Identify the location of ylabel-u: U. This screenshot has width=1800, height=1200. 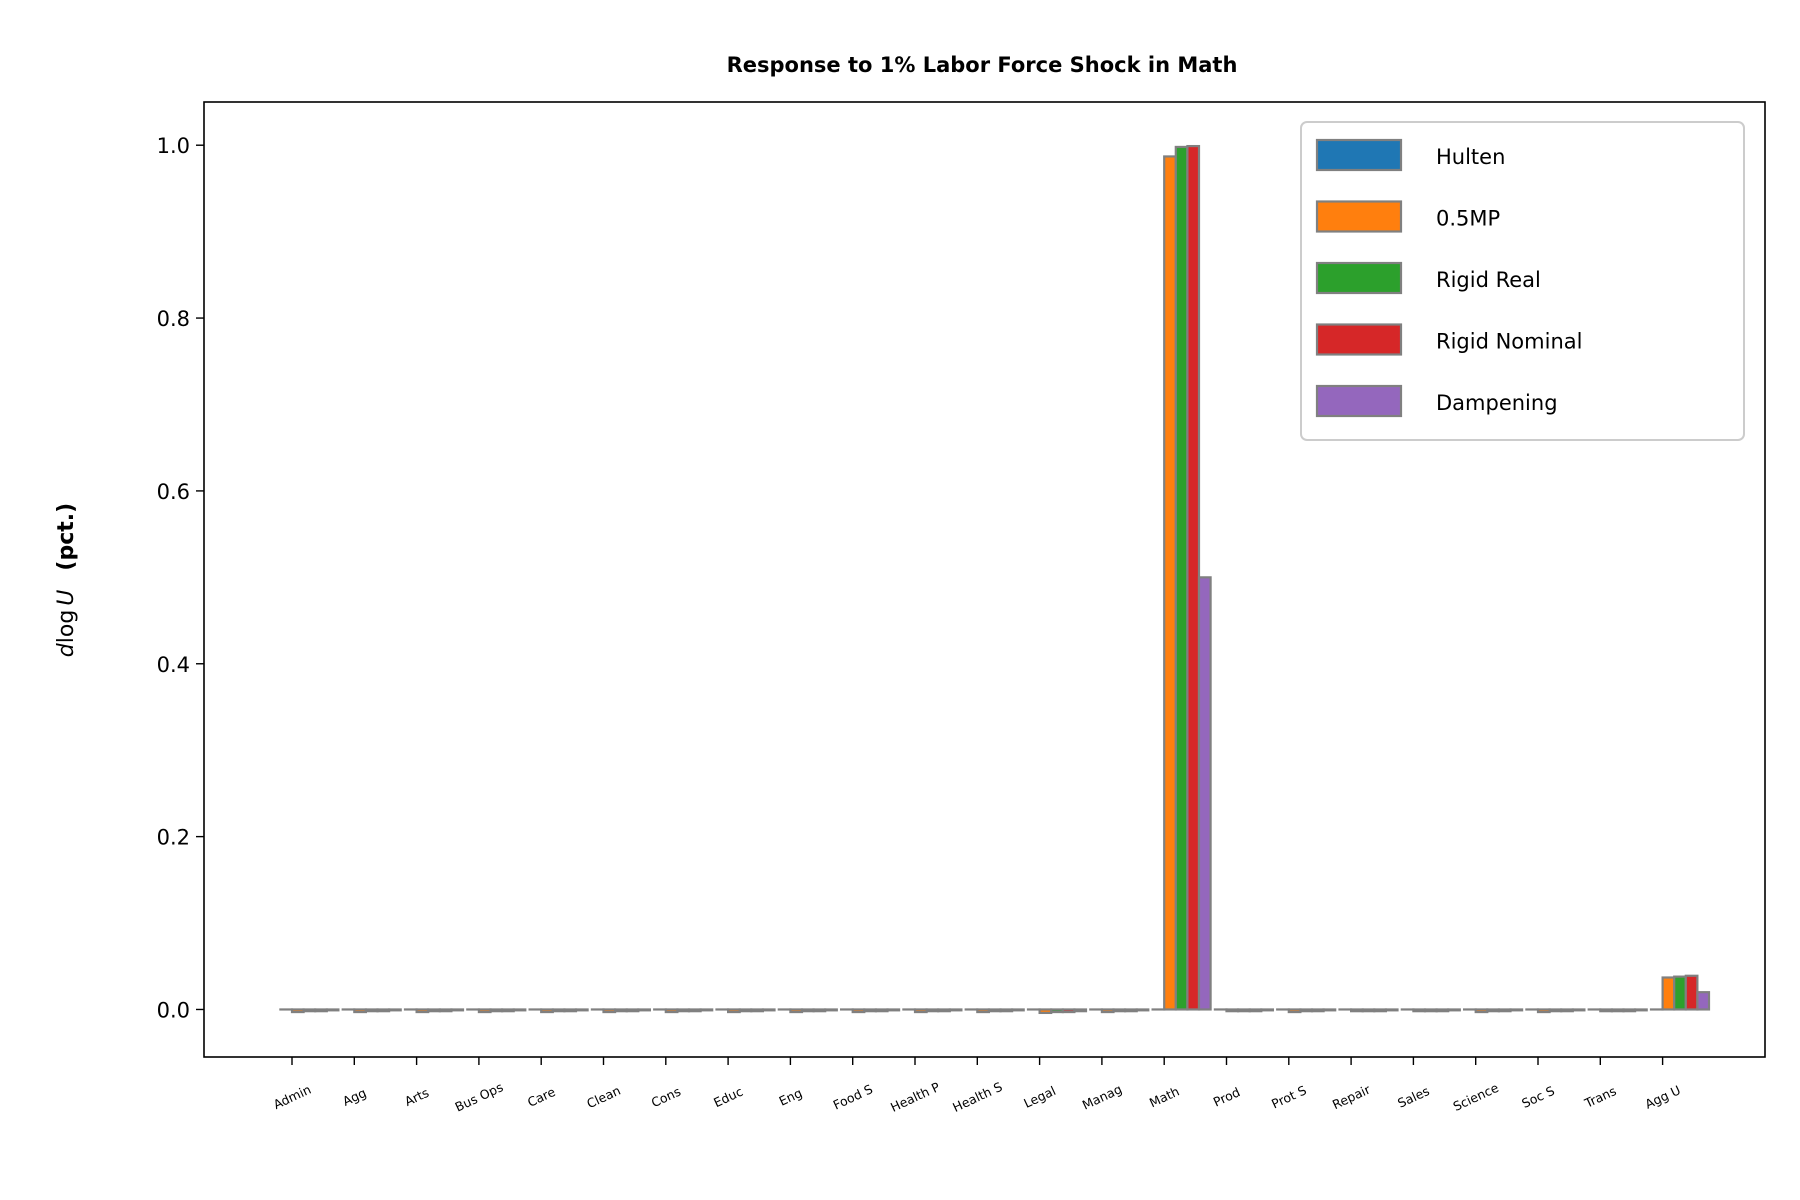
(66, 598).